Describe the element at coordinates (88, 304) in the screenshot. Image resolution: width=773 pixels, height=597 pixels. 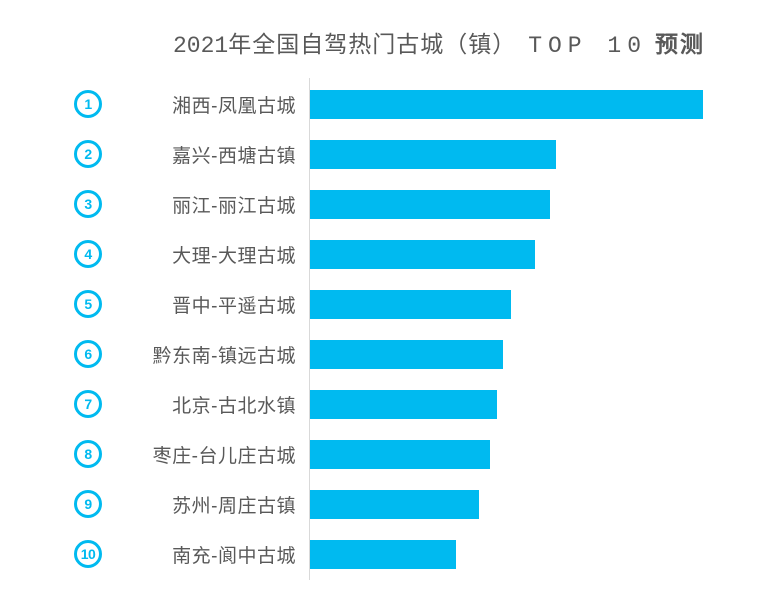
I see `rank-badge: 5` at that location.